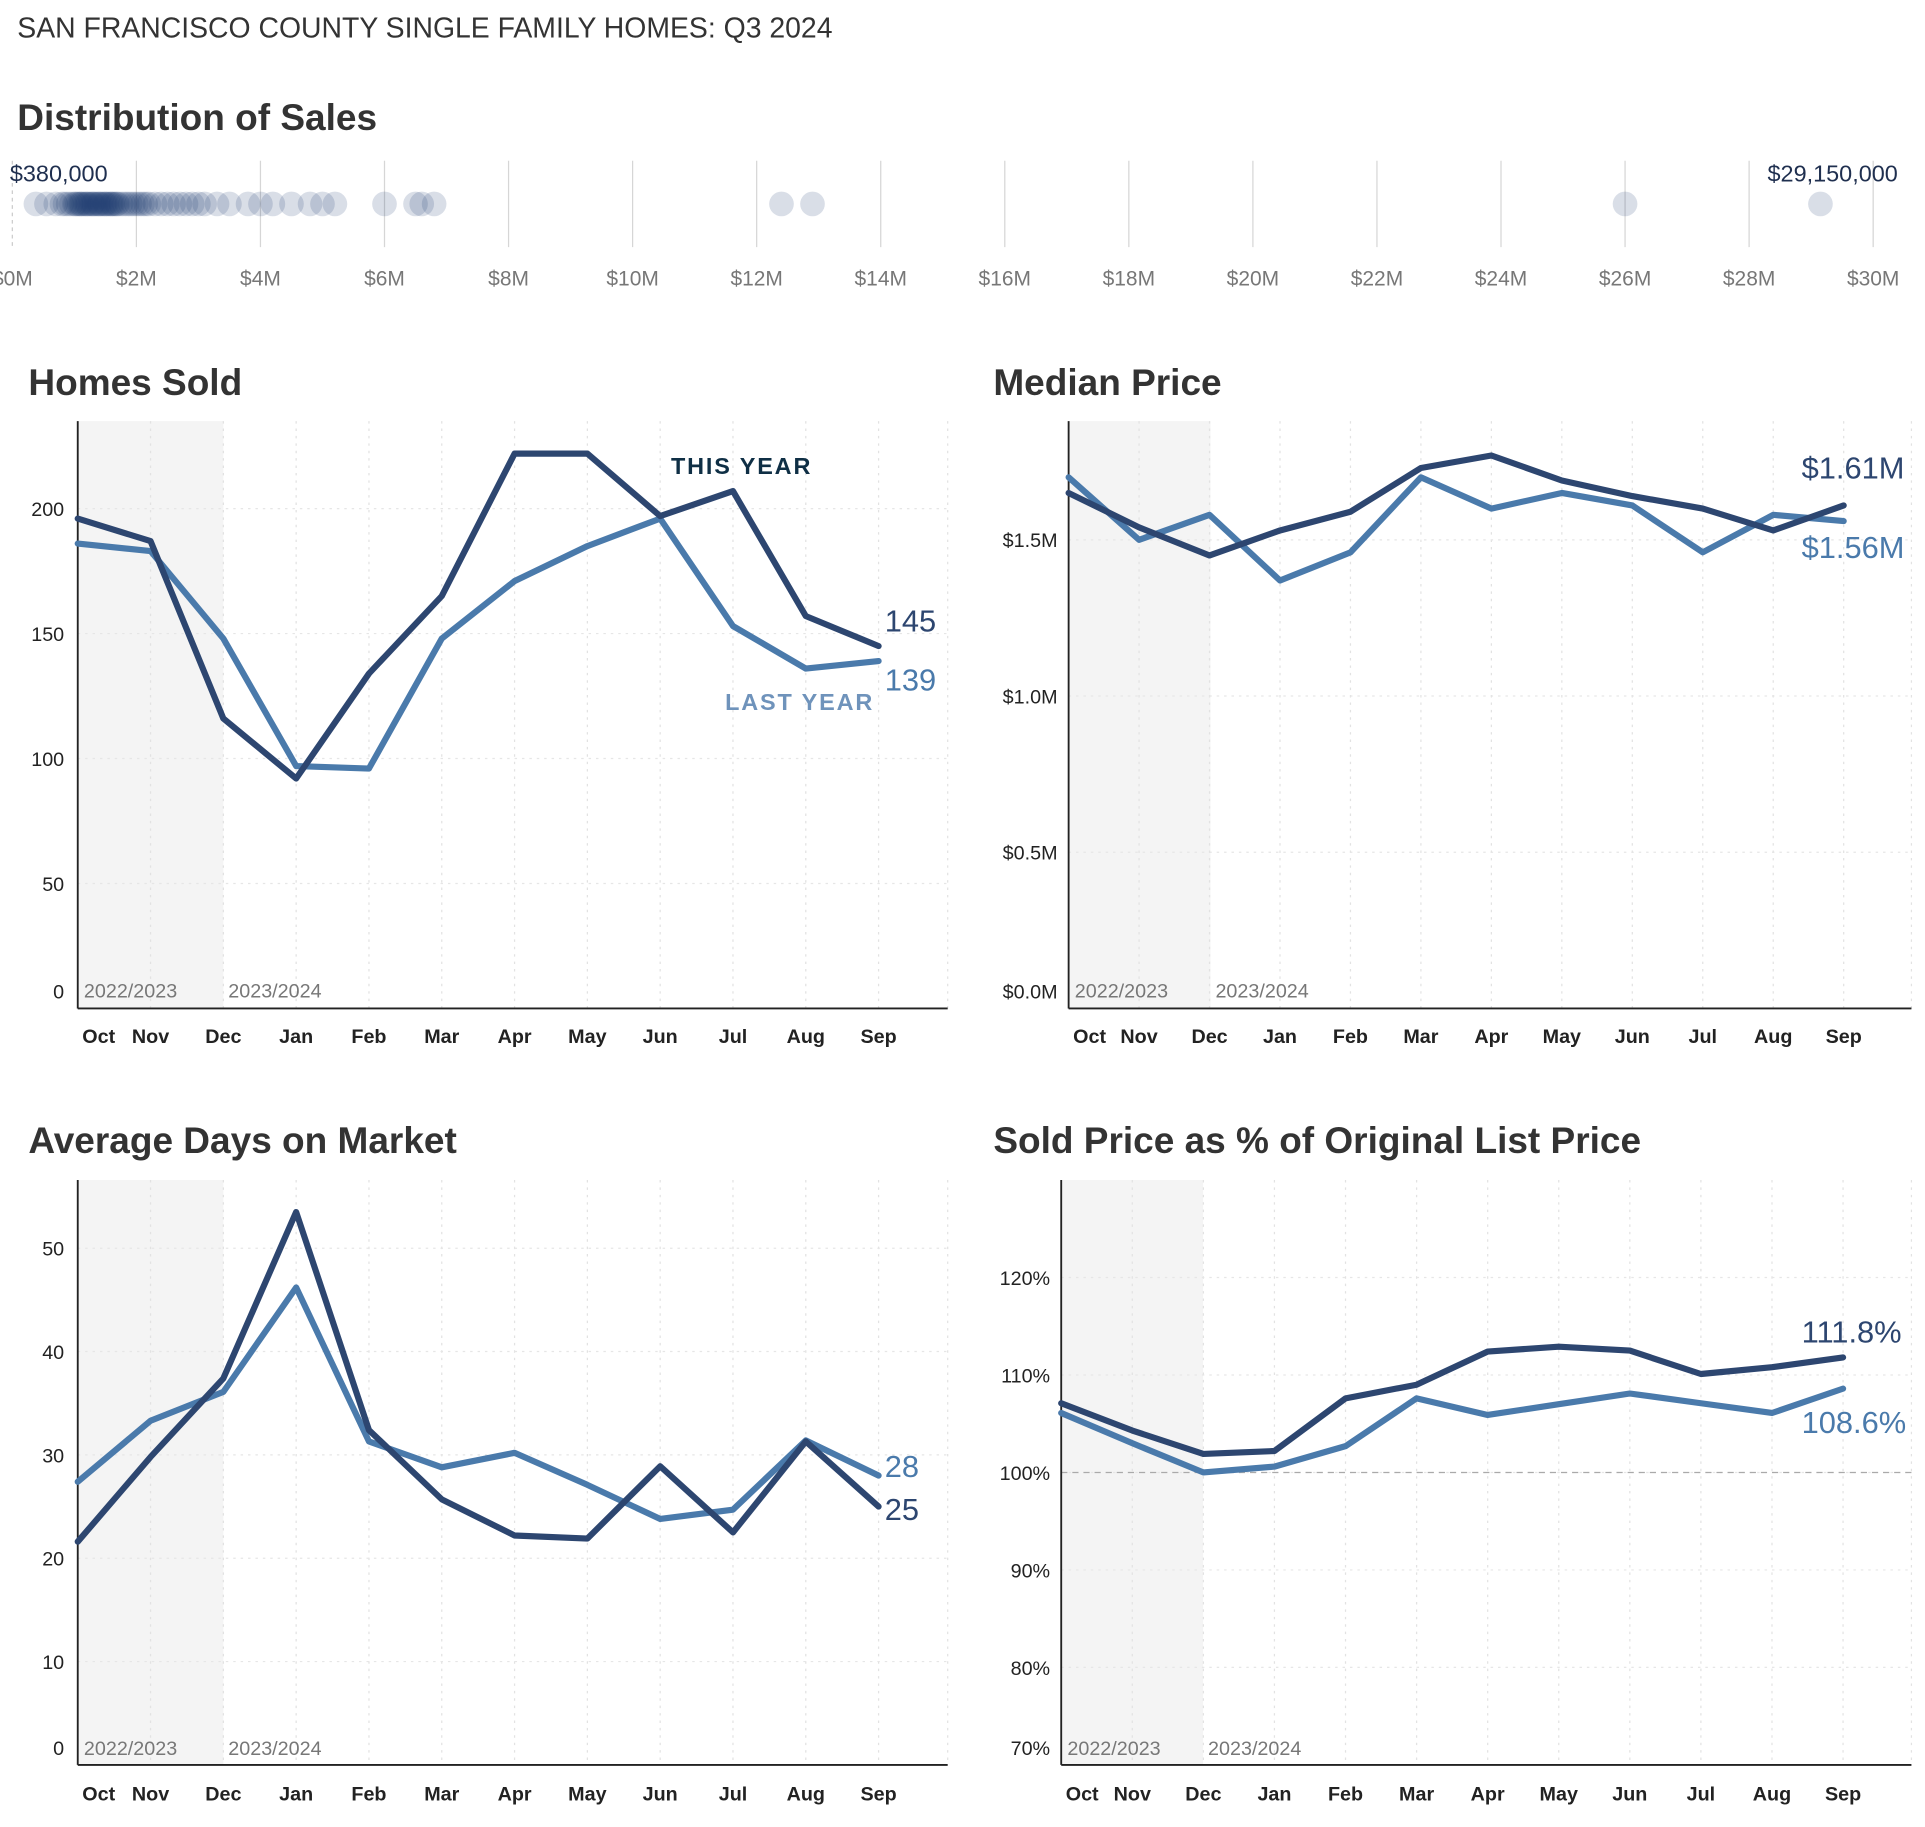  Describe the element at coordinates (733, 1037) in the screenshot. I see `x-tick-label: Jul` at that location.